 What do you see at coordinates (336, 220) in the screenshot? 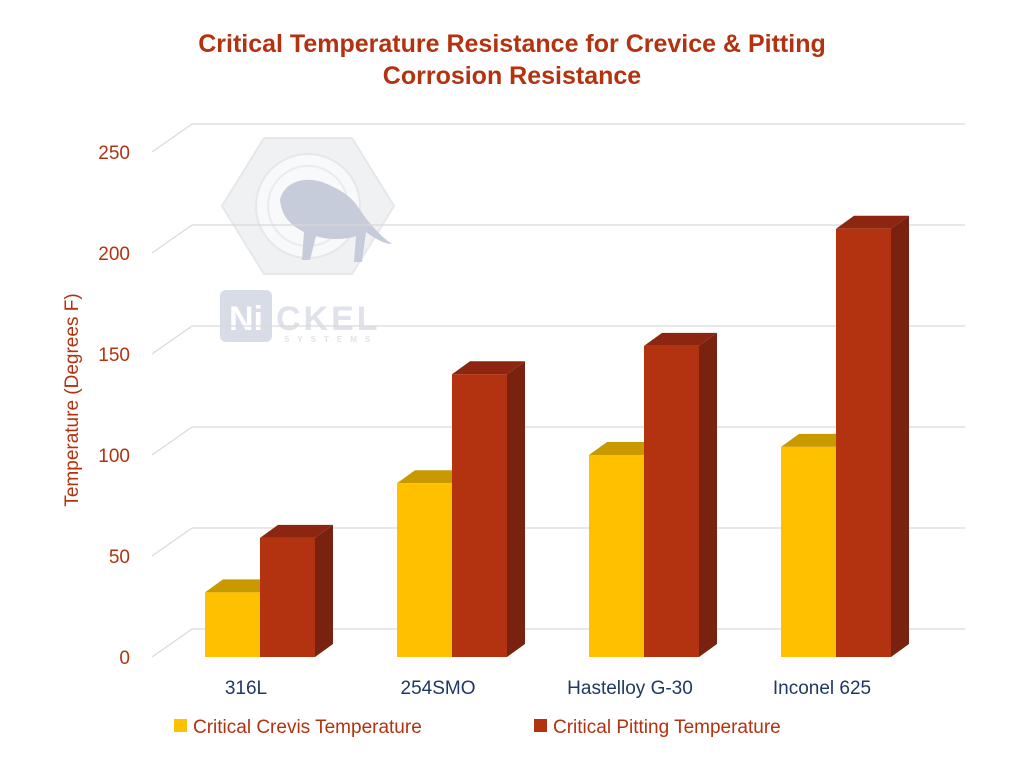
I see `bison-icon` at bounding box center [336, 220].